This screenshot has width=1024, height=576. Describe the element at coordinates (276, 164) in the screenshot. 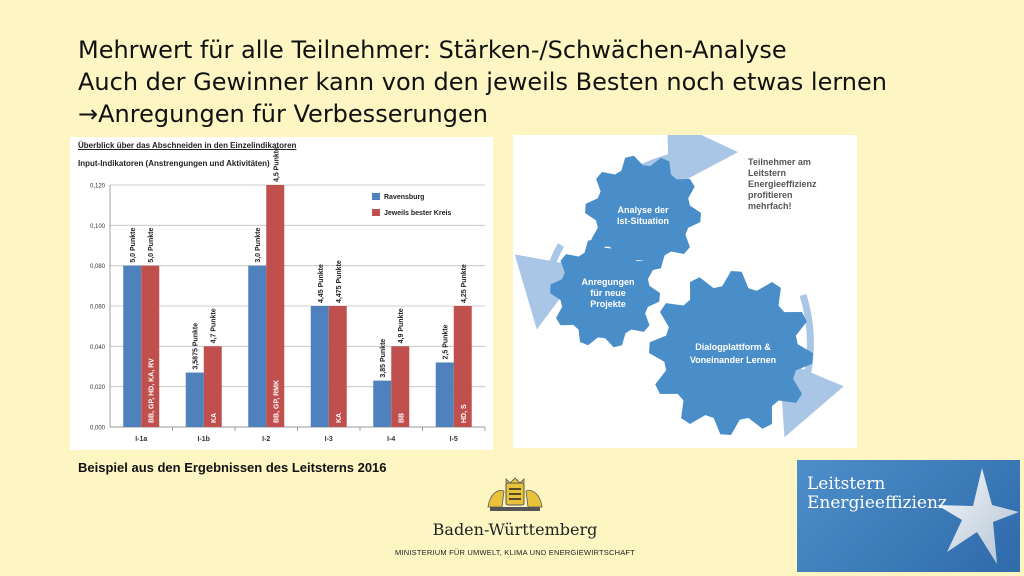

I see `bar-value-label: 4,5 Punkte` at that location.